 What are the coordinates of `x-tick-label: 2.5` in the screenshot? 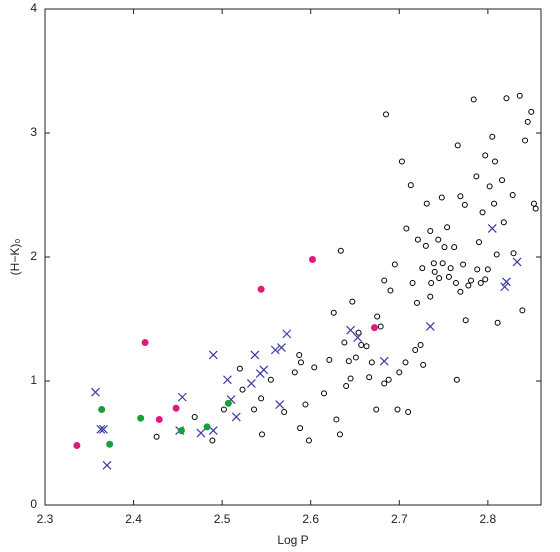 It's located at (222, 519).